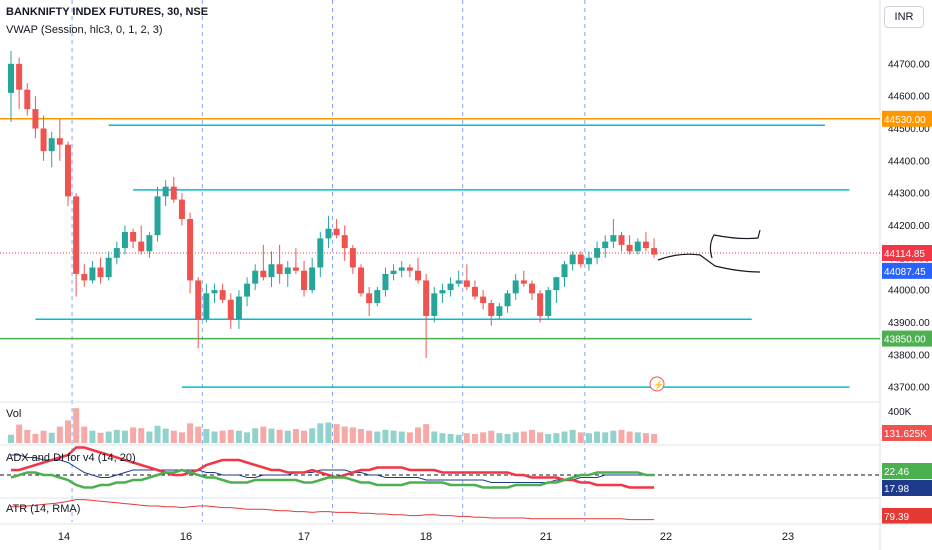 The image size is (932, 550). What do you see at coordinates (904, 17) in the screenshot?
I see `currency-button: INR` at bounding box center [904, 17].